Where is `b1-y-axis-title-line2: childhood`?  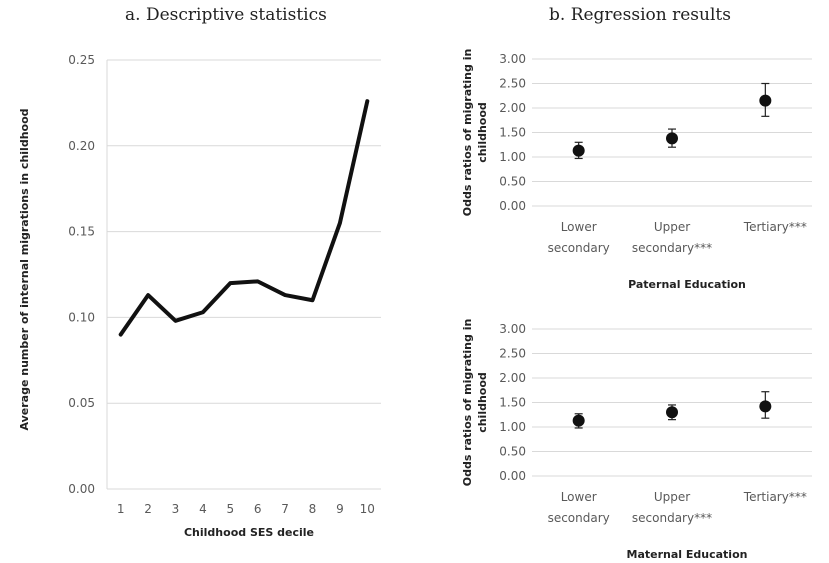
b1-y-axis-title-line2: childhood is located at coordinates (482, 132).